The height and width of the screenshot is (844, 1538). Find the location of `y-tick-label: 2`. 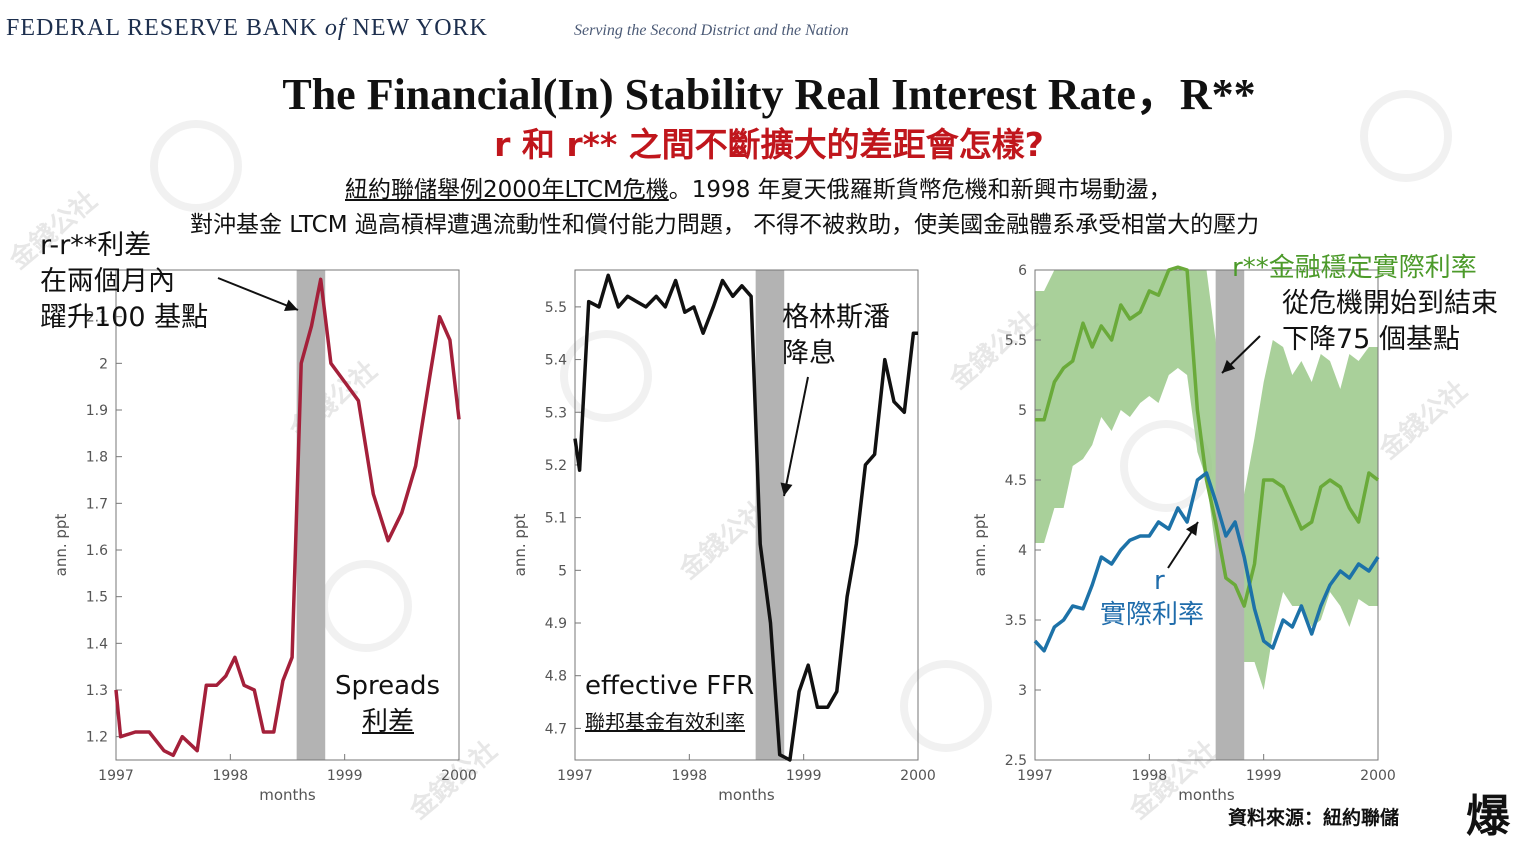

y-tick-label: 2 is located at coordinates (103, 364).